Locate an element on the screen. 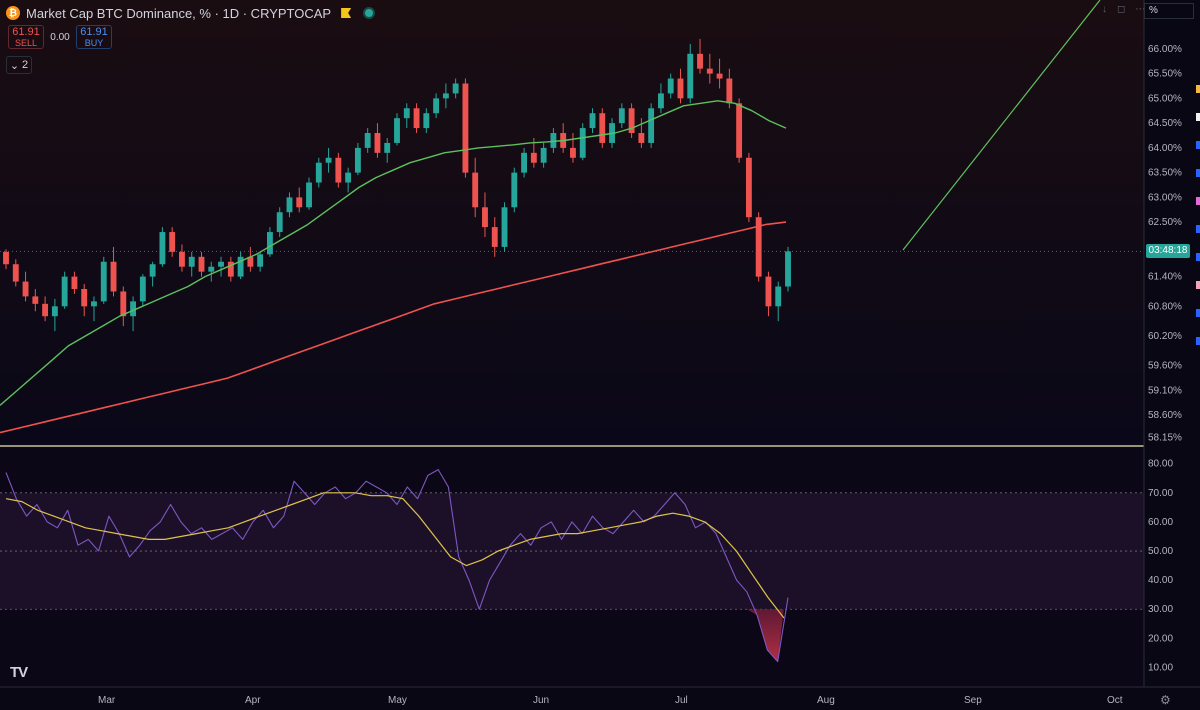 This screenshot has height=710, width=1200. tradingview-logo: TV is located at coordinates (19, 672).